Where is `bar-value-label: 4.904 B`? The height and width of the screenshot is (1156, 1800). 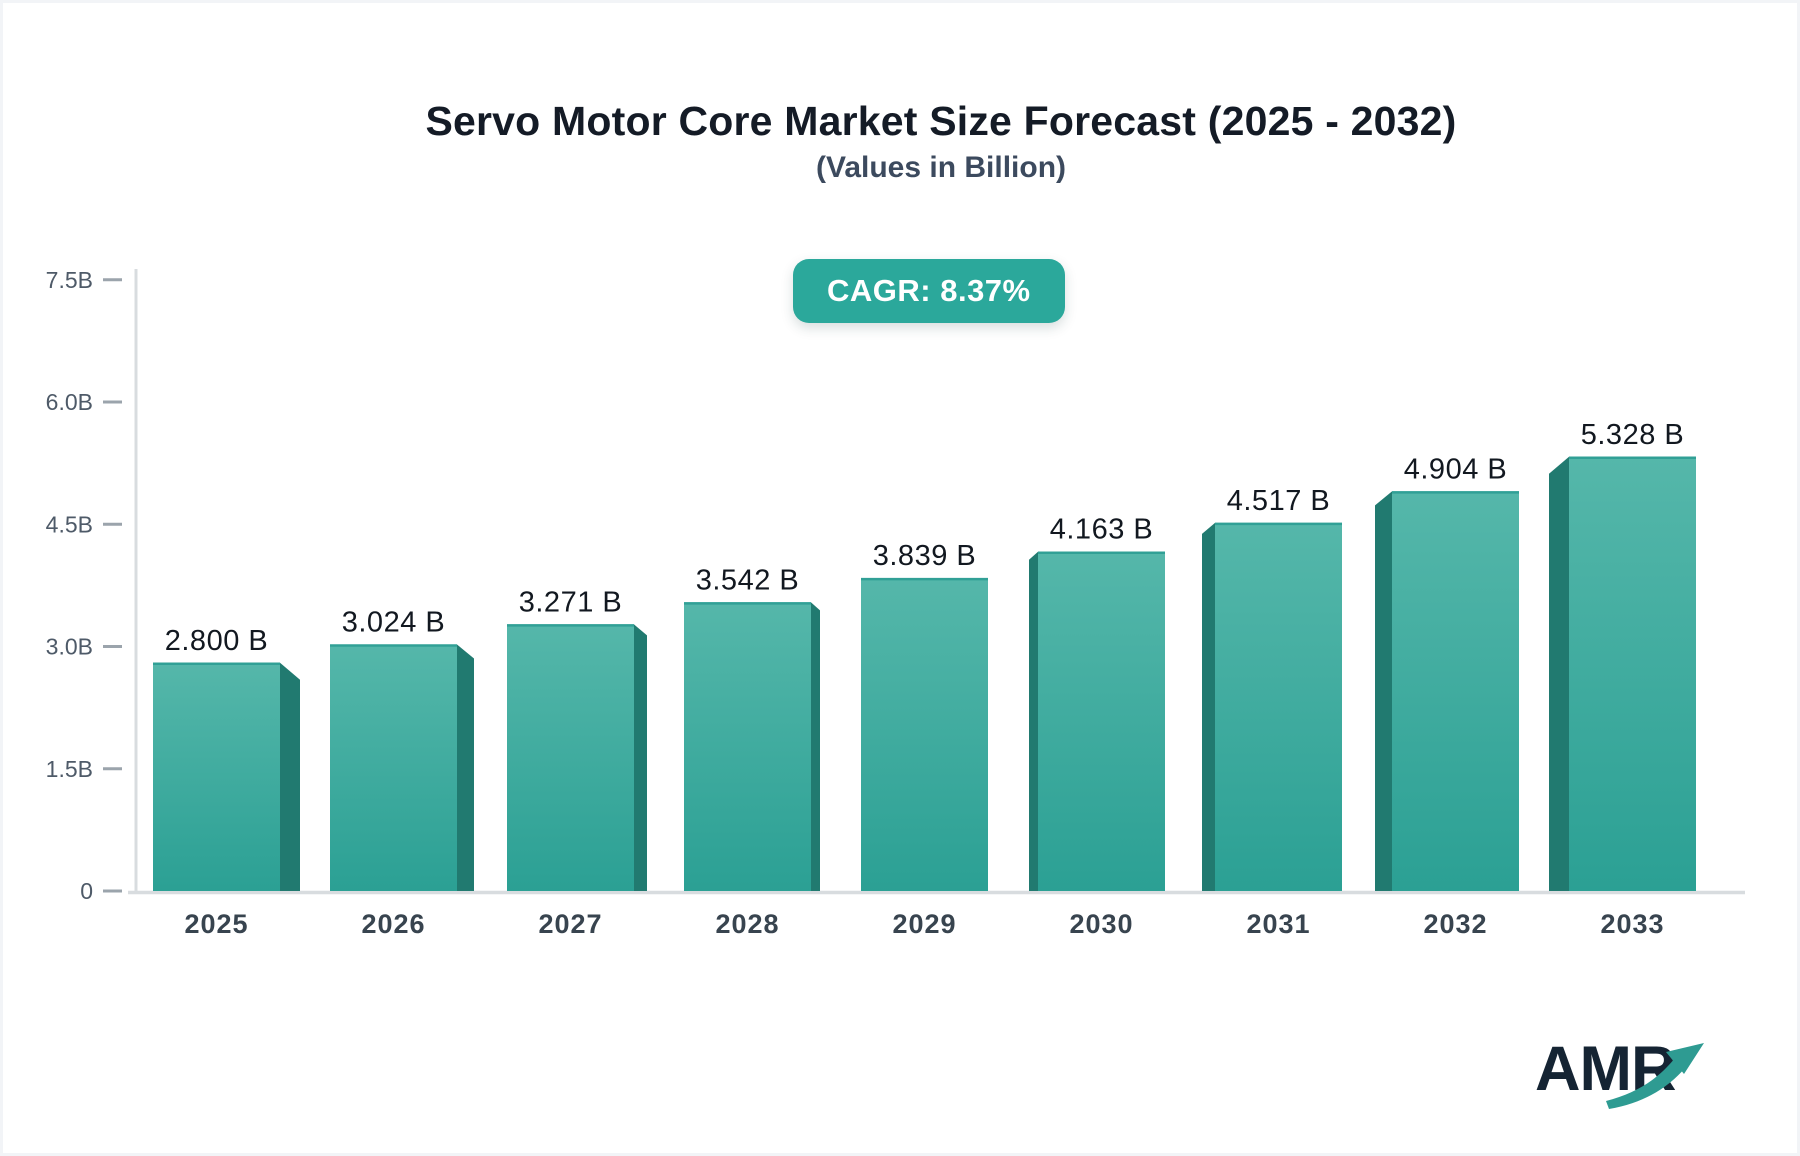
bar-value-label: 4.904 B is located at coordinates (1455, 469).